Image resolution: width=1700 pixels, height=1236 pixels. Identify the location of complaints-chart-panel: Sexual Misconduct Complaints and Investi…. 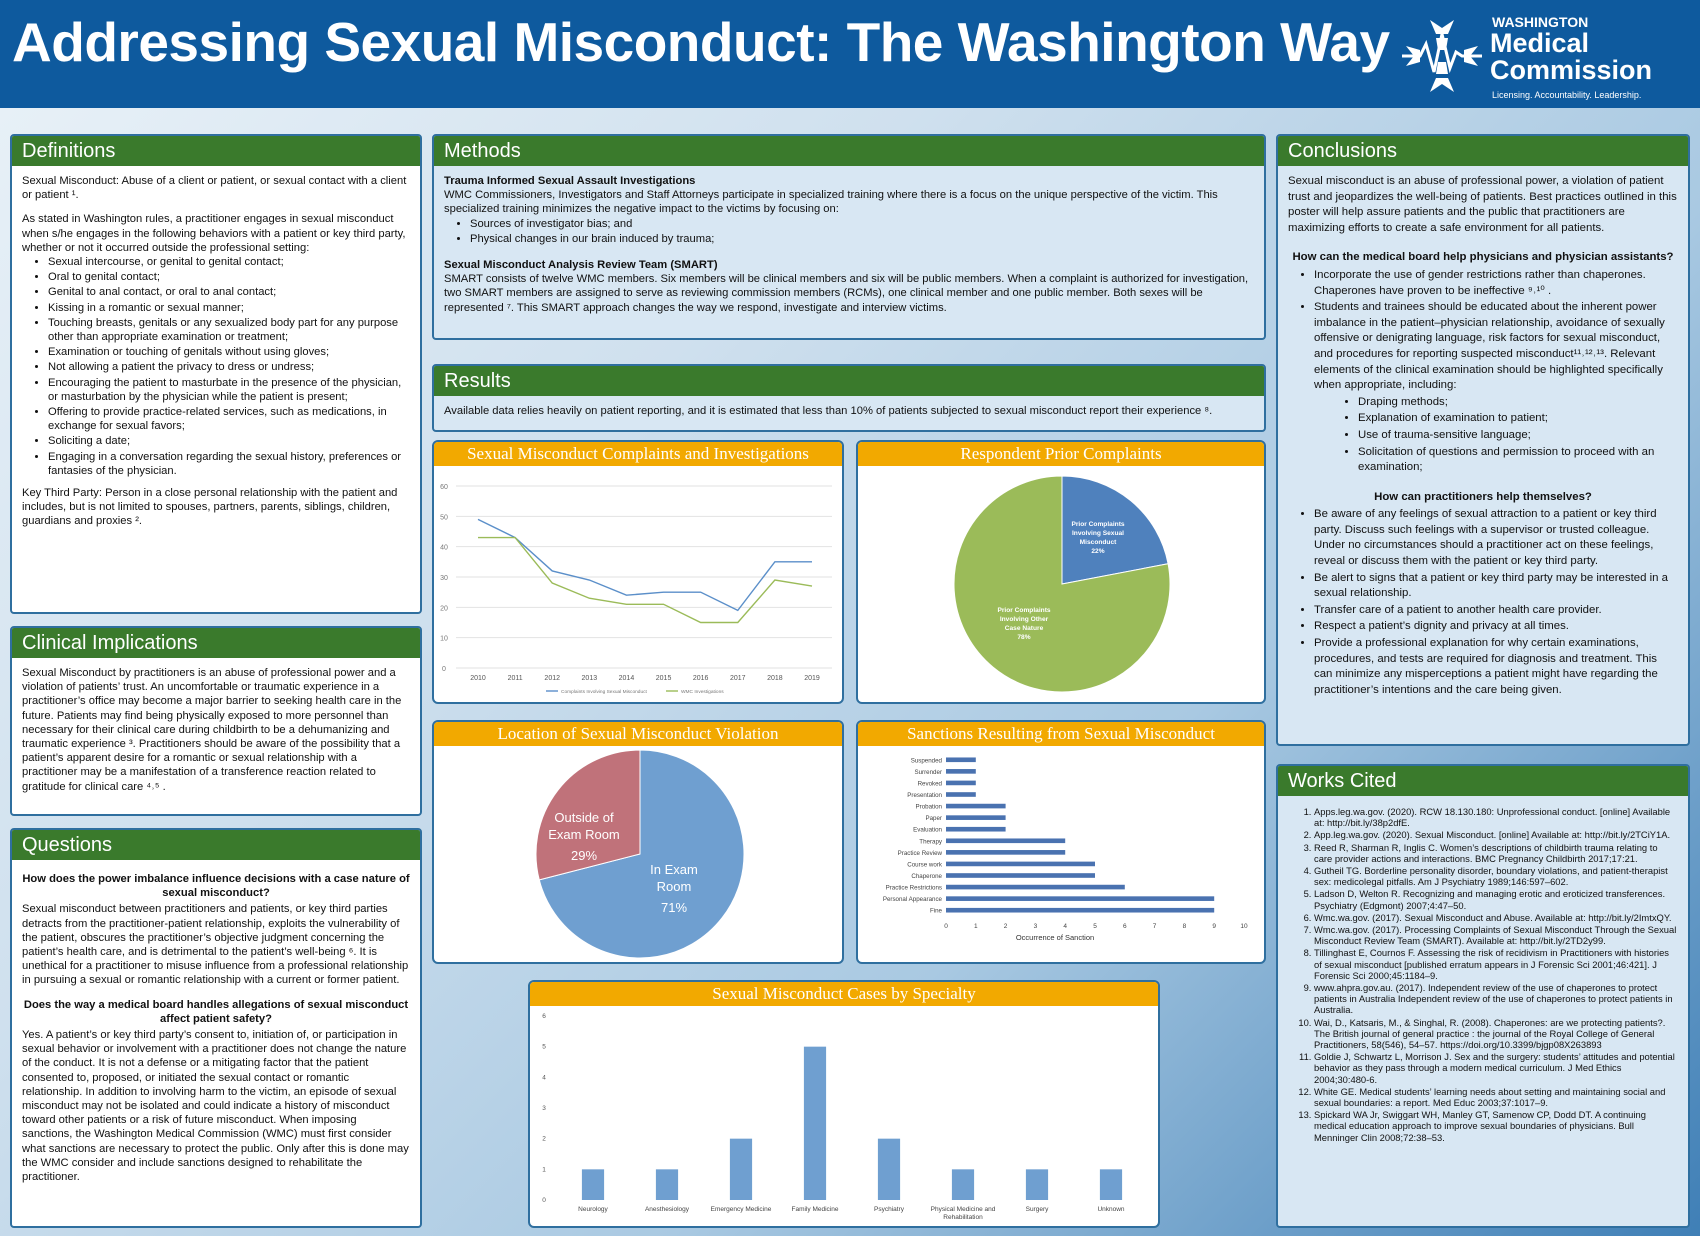
(638, 572).